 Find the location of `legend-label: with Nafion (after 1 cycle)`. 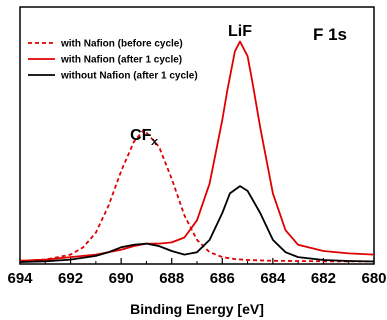

legend-label: with Nafion (after 1 cycle) is located at coordinates (121, 60).